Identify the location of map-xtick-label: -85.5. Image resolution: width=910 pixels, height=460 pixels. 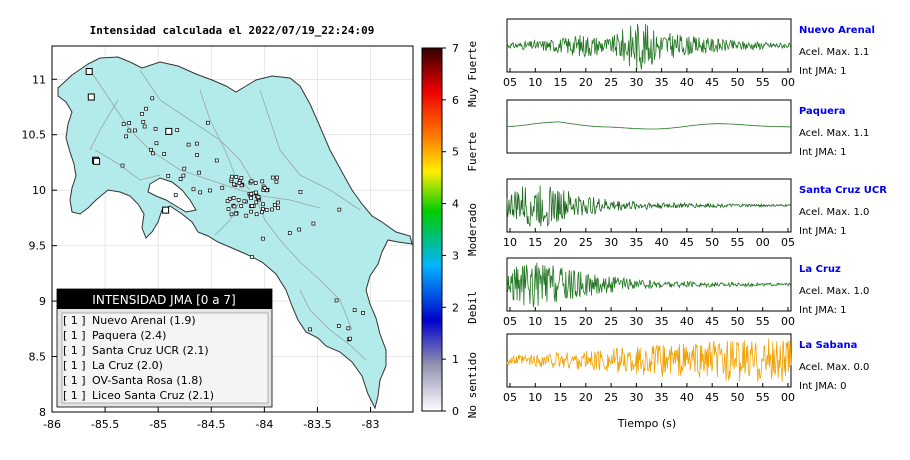
(105, 424).